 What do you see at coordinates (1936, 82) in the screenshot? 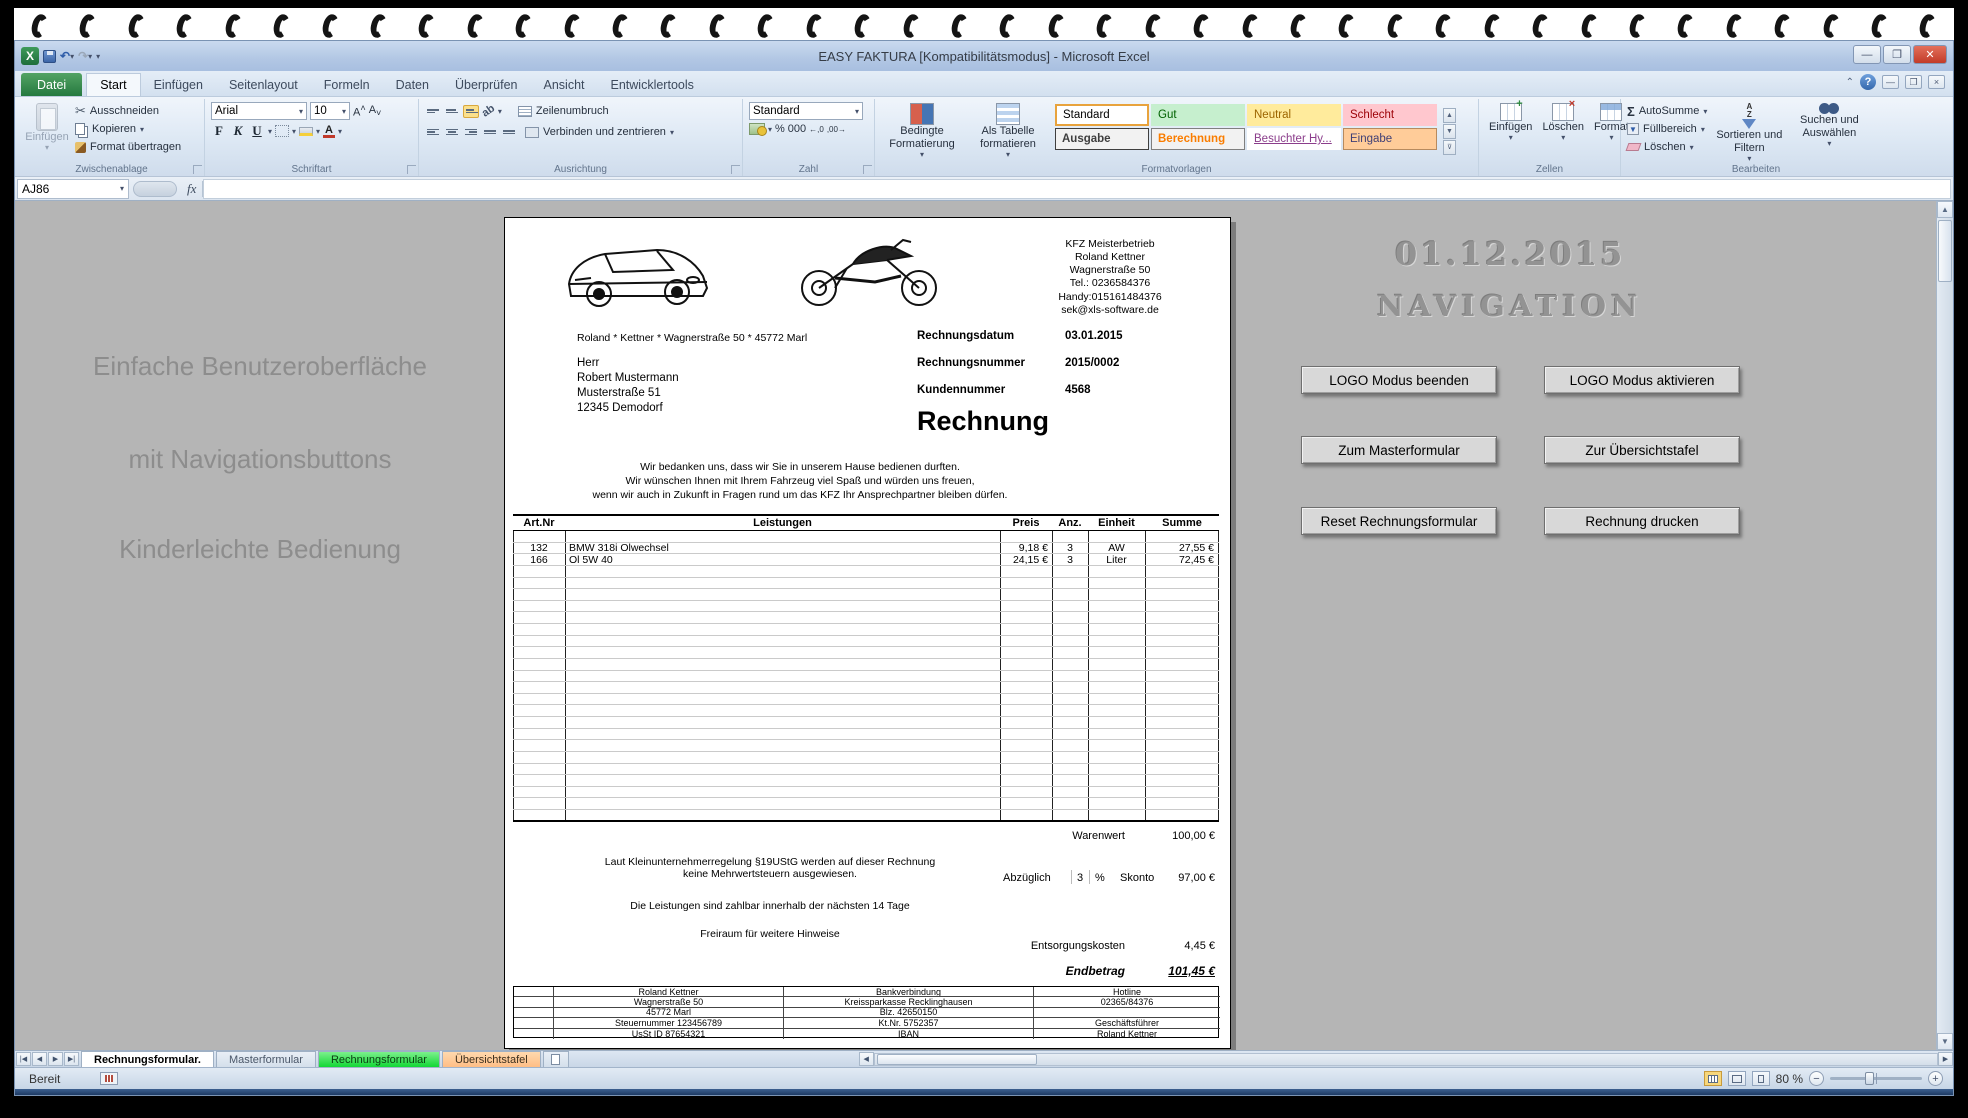
I see `workbook-close-button: ×` at bounding box center [1936, 82].